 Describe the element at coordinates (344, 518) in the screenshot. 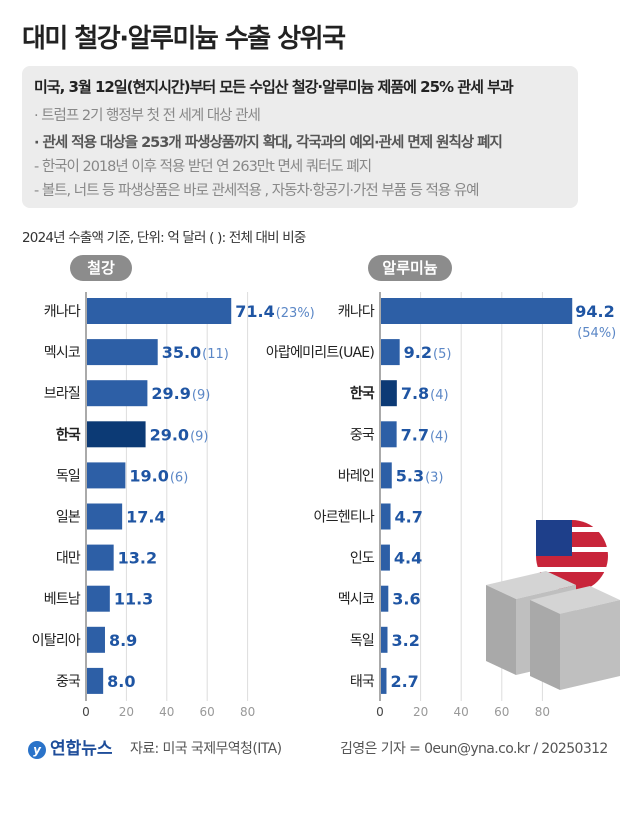

I see `category-label: 아르헨티나` at that location.